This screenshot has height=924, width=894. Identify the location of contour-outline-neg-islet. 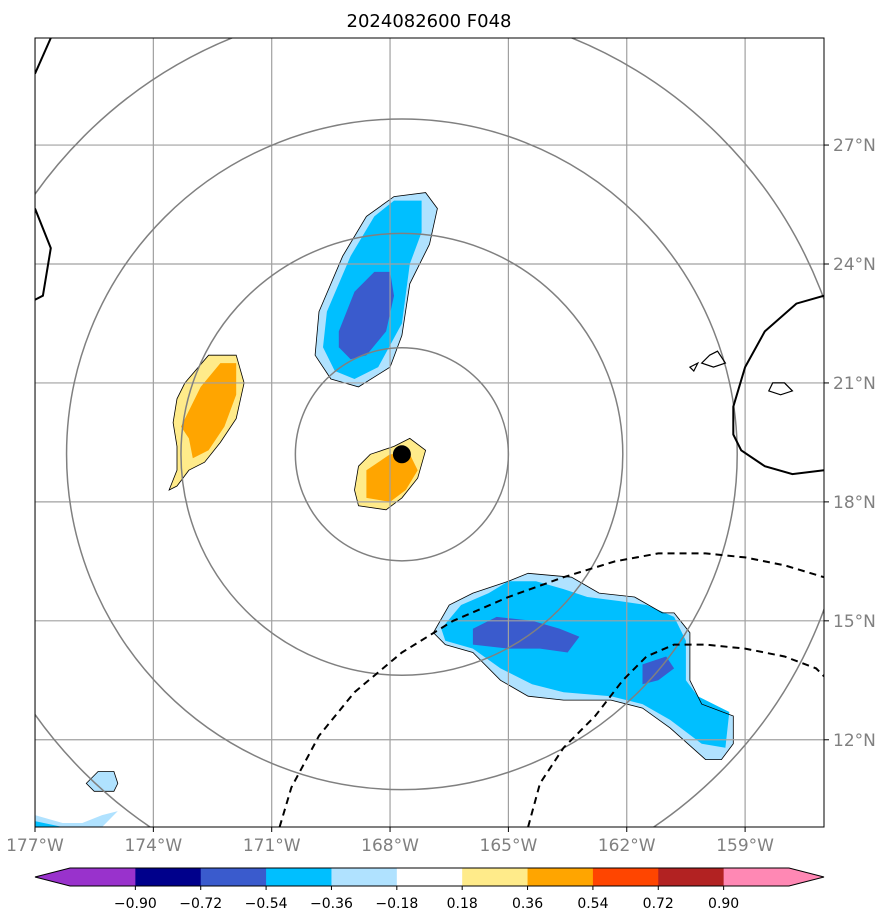
(102, 781).